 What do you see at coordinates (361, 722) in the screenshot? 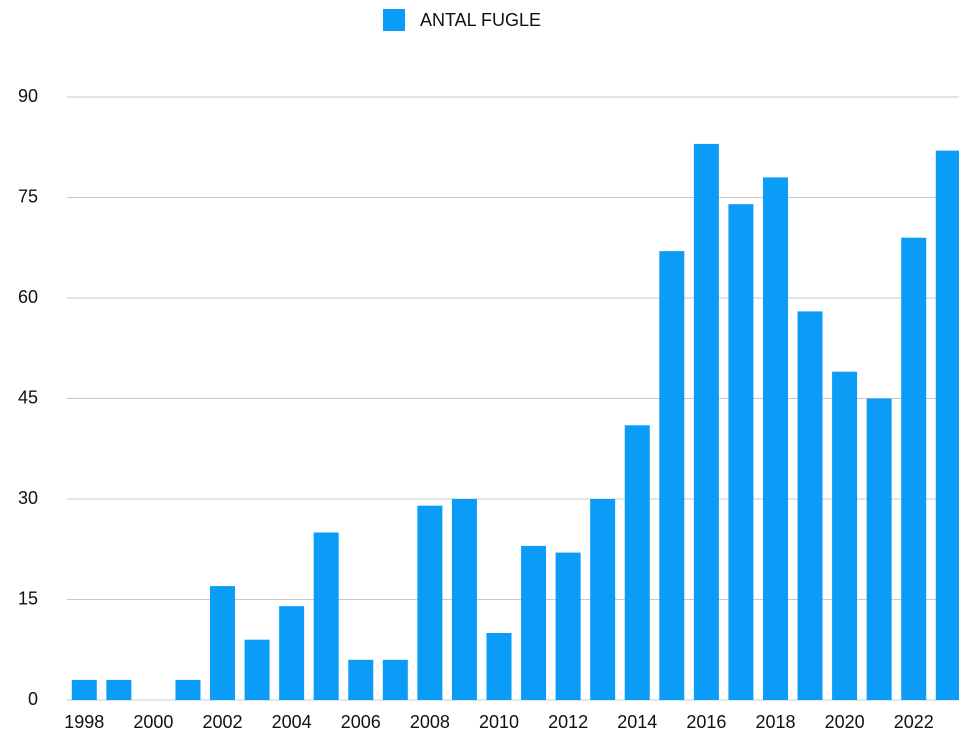
I see `x-tick-label: 2006` at bounding box center [361, 722].